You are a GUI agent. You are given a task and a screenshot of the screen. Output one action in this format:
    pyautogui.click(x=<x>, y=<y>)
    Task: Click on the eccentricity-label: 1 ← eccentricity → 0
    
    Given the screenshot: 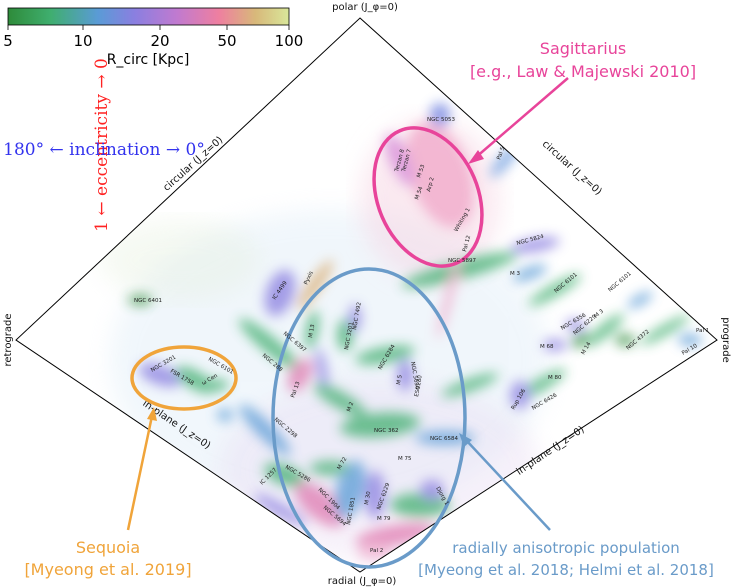 What is the action you would take?
    pyautogui.click(x=102, y=145)
    